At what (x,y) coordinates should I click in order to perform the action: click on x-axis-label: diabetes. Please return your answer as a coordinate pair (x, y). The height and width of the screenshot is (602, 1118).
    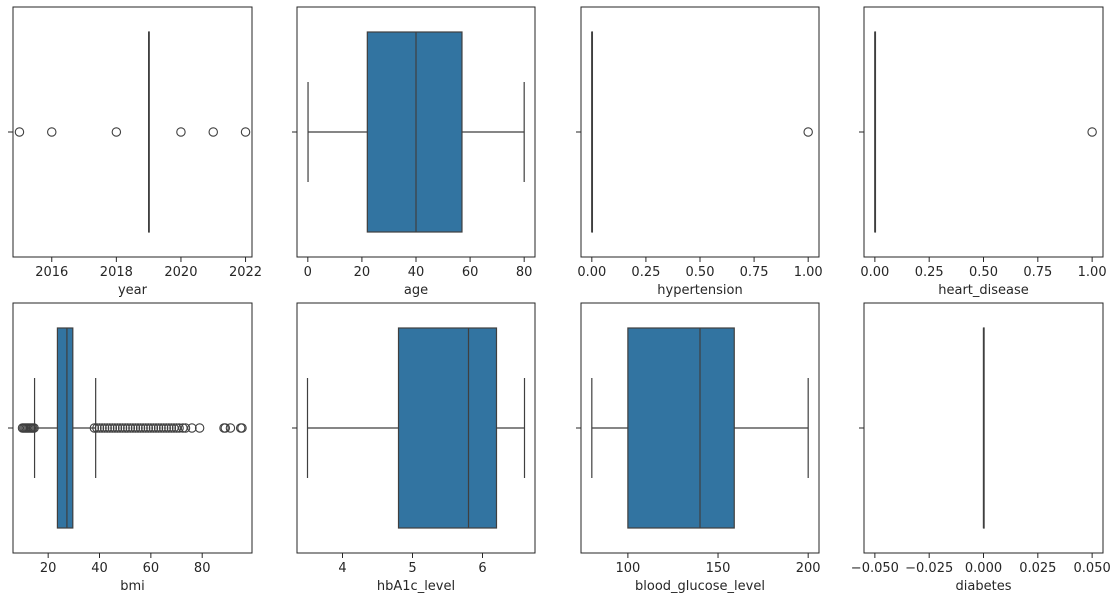
    Looking at the image, I should click on (984, 586).